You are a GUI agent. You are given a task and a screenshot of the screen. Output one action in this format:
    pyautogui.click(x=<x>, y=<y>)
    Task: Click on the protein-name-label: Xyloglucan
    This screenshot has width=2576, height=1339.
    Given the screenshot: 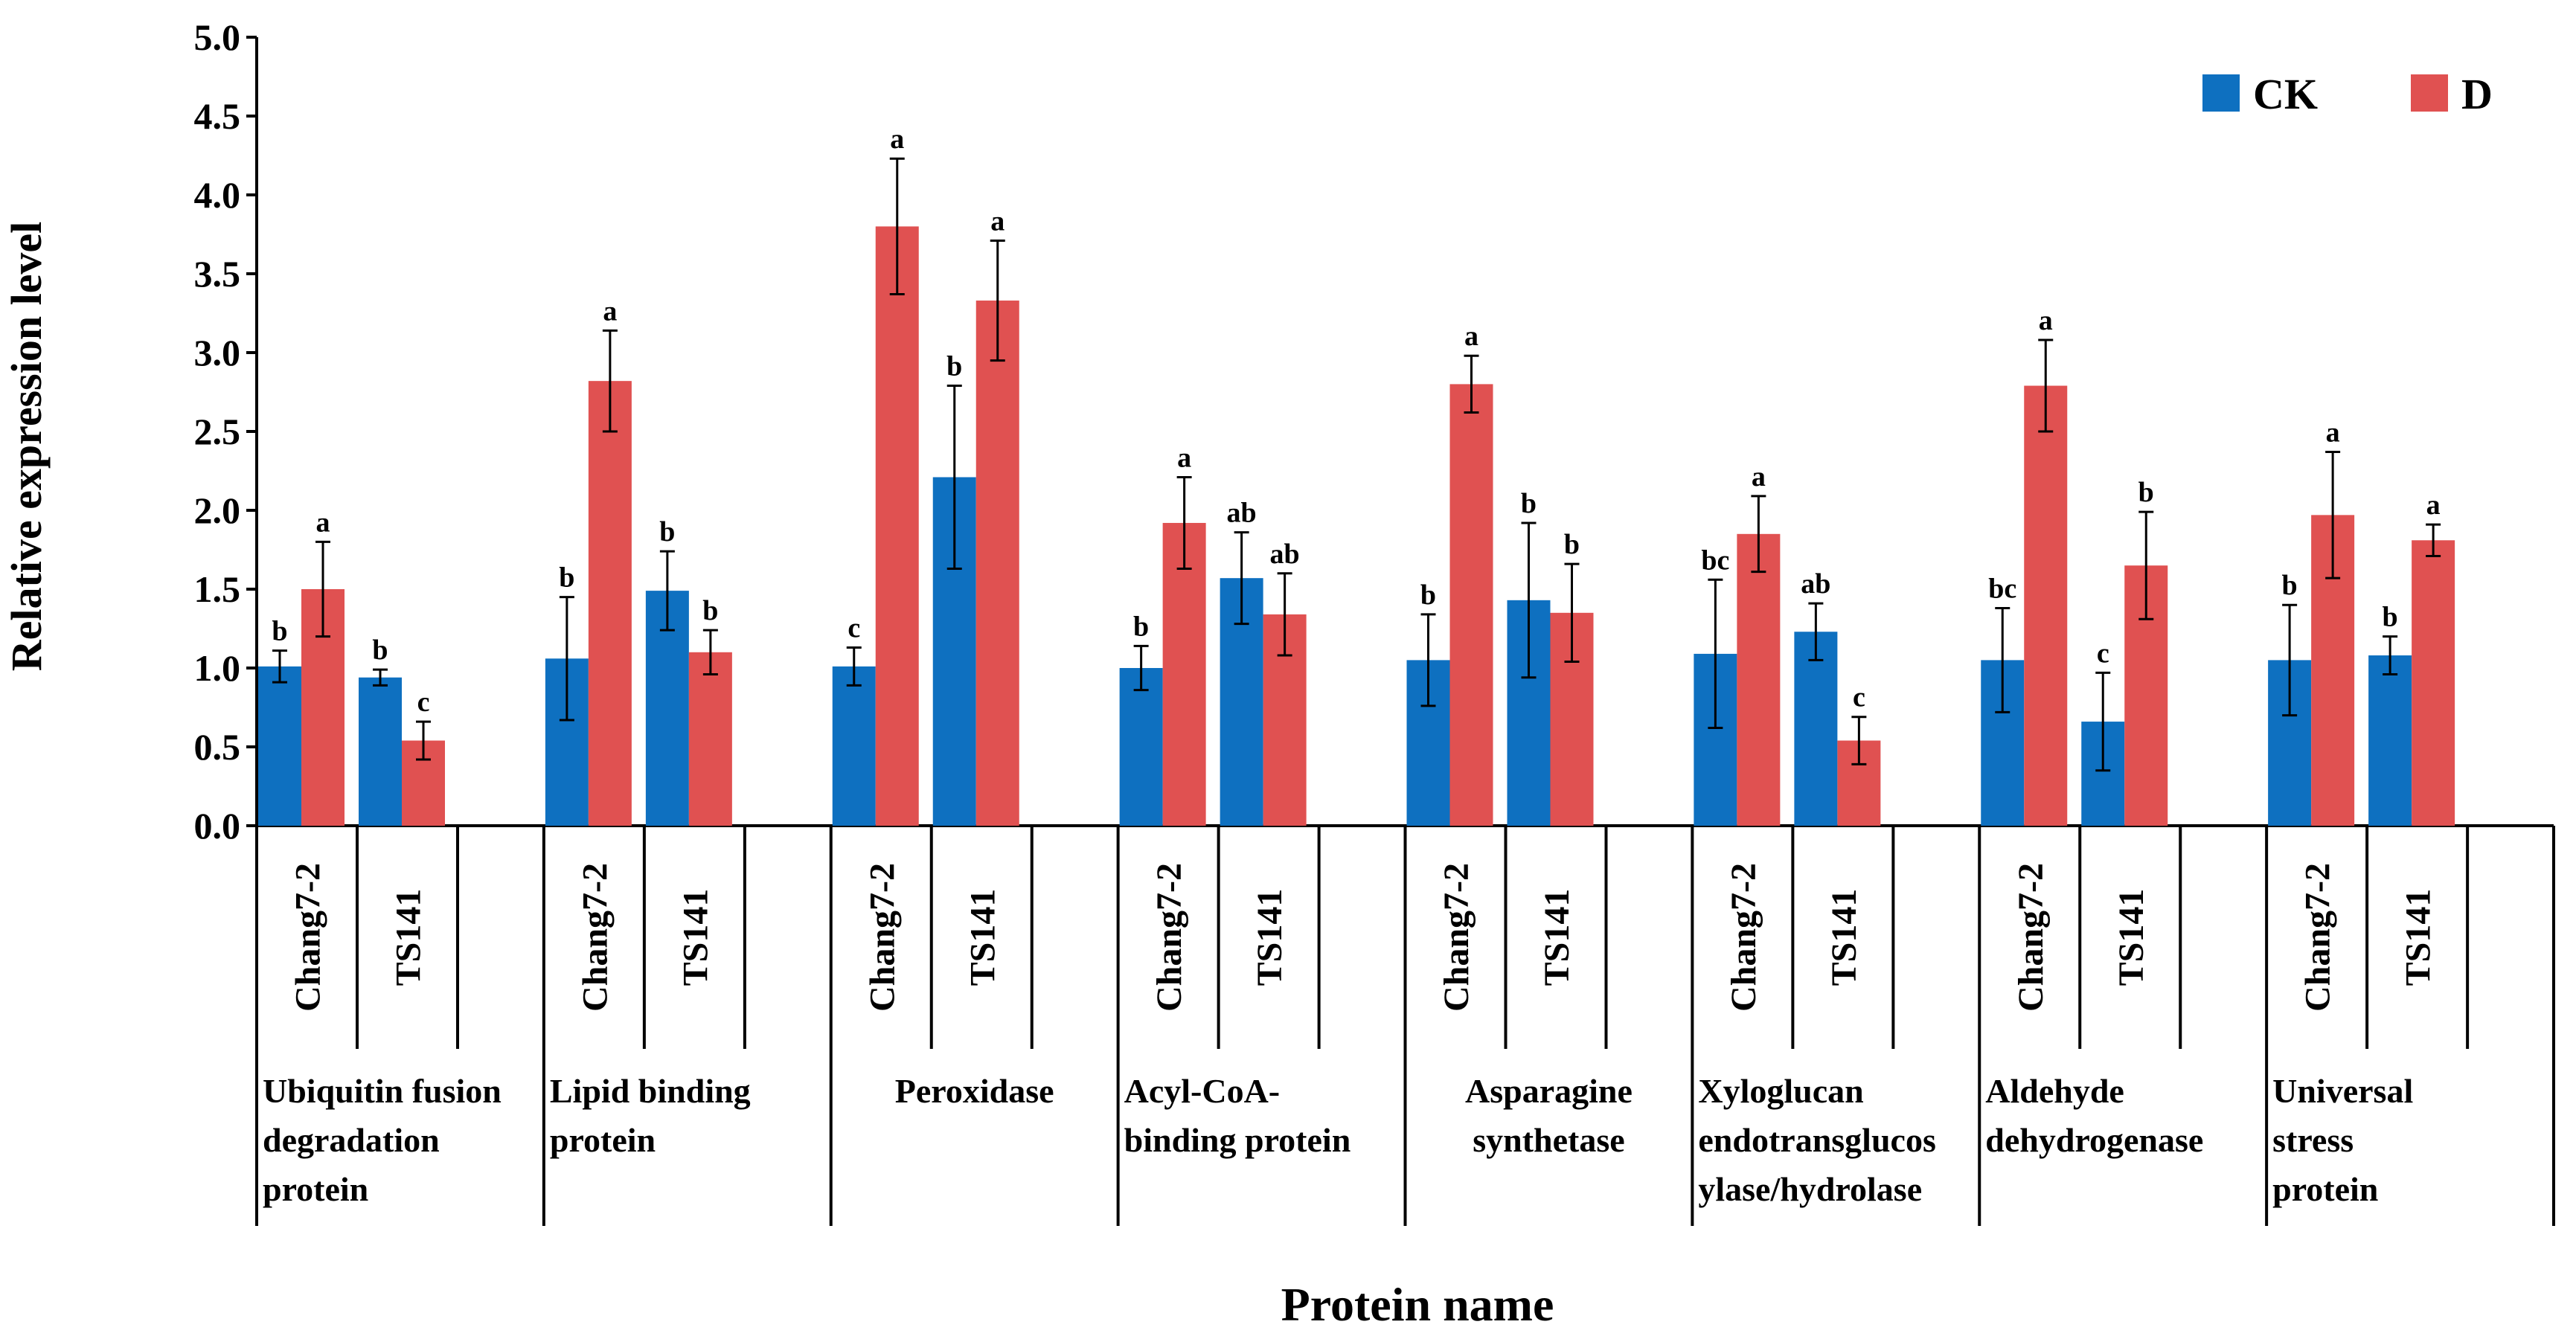 What is the action you would take?
    pyautogui.click(x=1781, y=1091)
    